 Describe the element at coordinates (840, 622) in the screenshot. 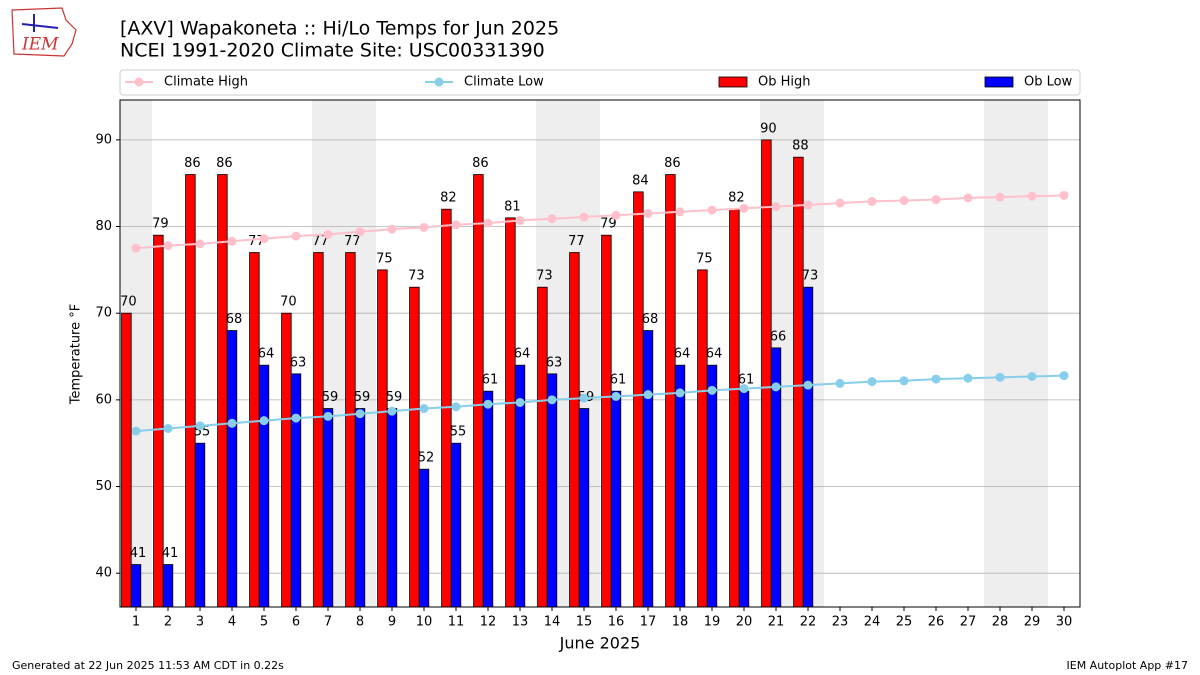

I see `x-tick-label: 23` at that location.